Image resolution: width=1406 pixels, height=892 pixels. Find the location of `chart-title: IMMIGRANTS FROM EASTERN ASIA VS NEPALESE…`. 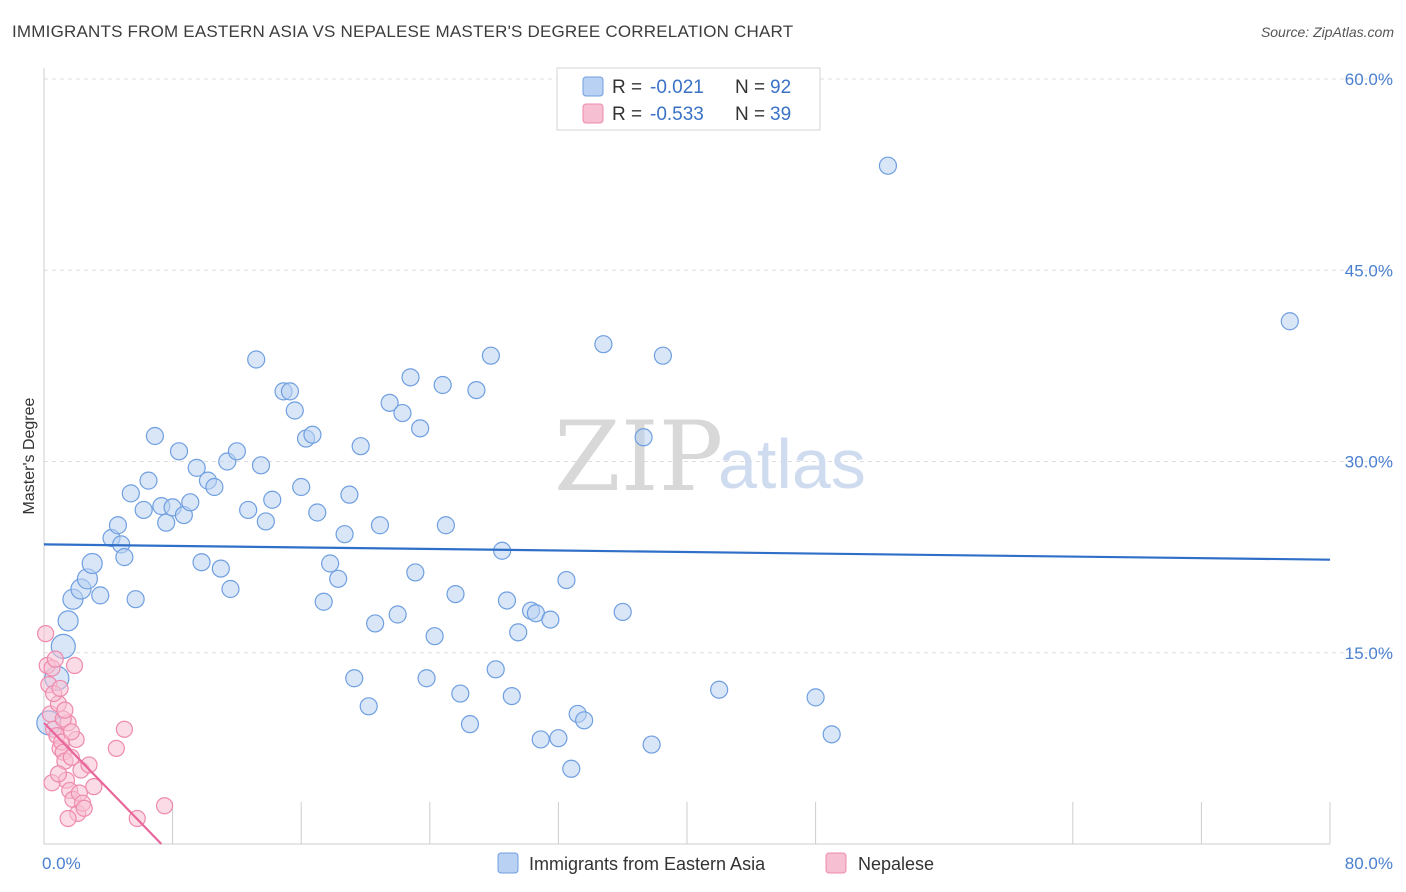

chart-title: IMMIGRANTS FROM EASTERN ASIA VS NEPALESE… is located at coordinates (403, 31).